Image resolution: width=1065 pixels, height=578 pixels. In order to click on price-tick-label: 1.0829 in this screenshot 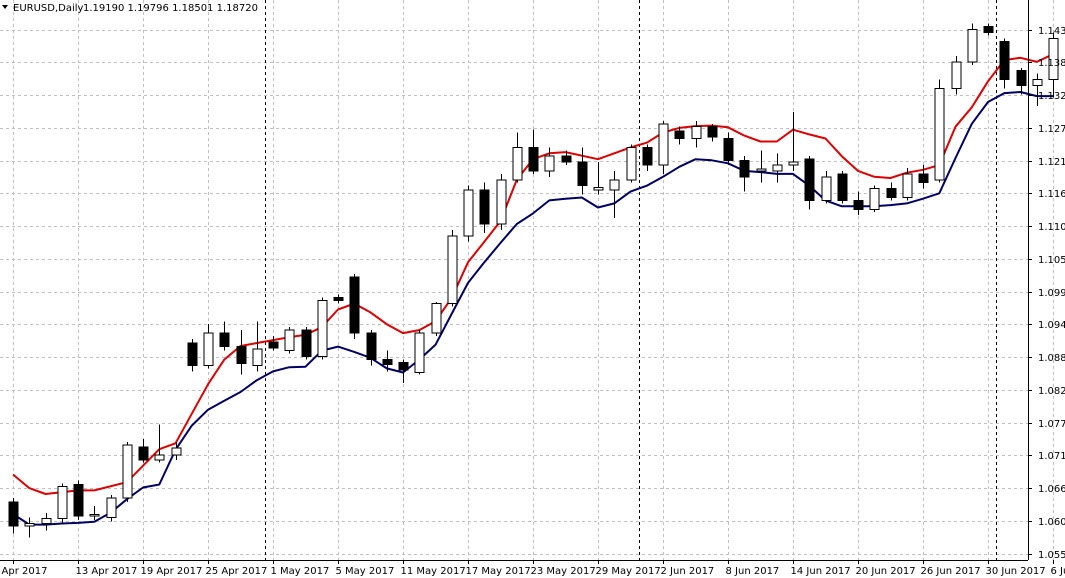, I will do `click(1051, 391)`.